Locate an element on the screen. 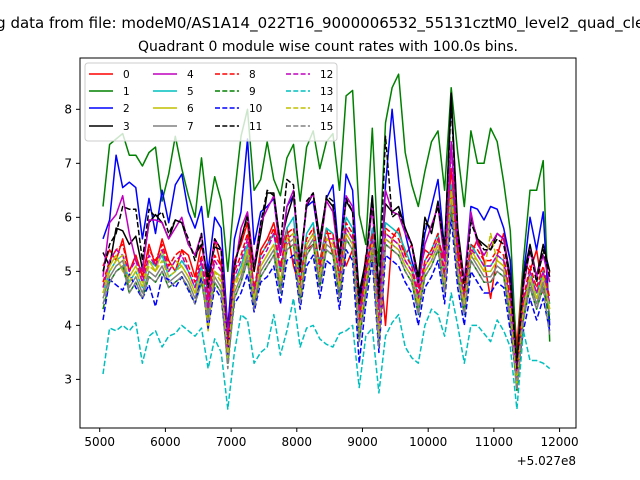 Image resolution: width=640 pixels, height=480 pixels. y-tick-label: 6 is located at coordinates (68, 217).